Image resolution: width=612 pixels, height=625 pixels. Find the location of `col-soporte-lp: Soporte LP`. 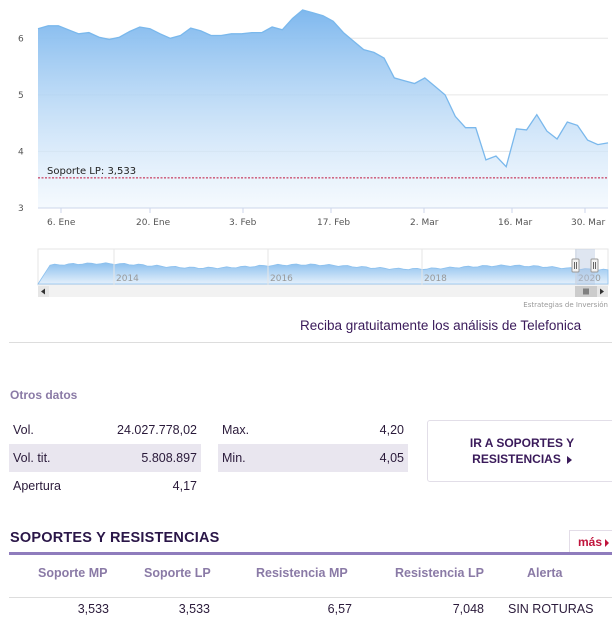

col-soporte-lp: Soporte LP is located at coordinates (177, 573).